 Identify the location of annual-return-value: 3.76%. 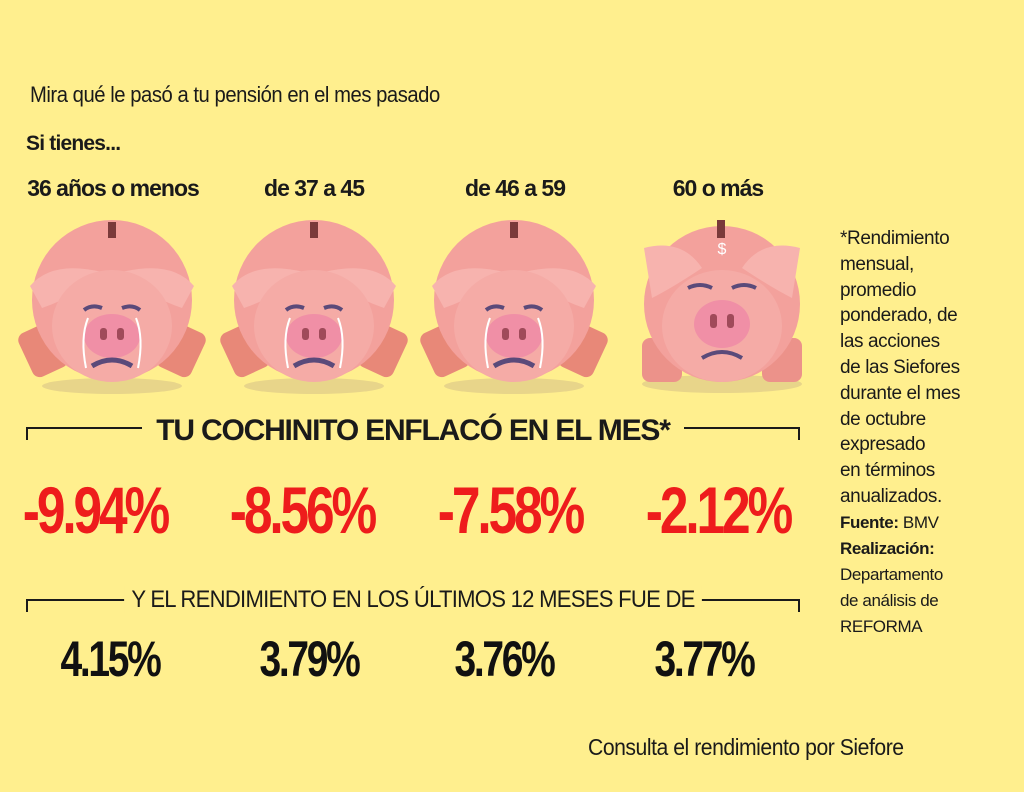
(505, 659).